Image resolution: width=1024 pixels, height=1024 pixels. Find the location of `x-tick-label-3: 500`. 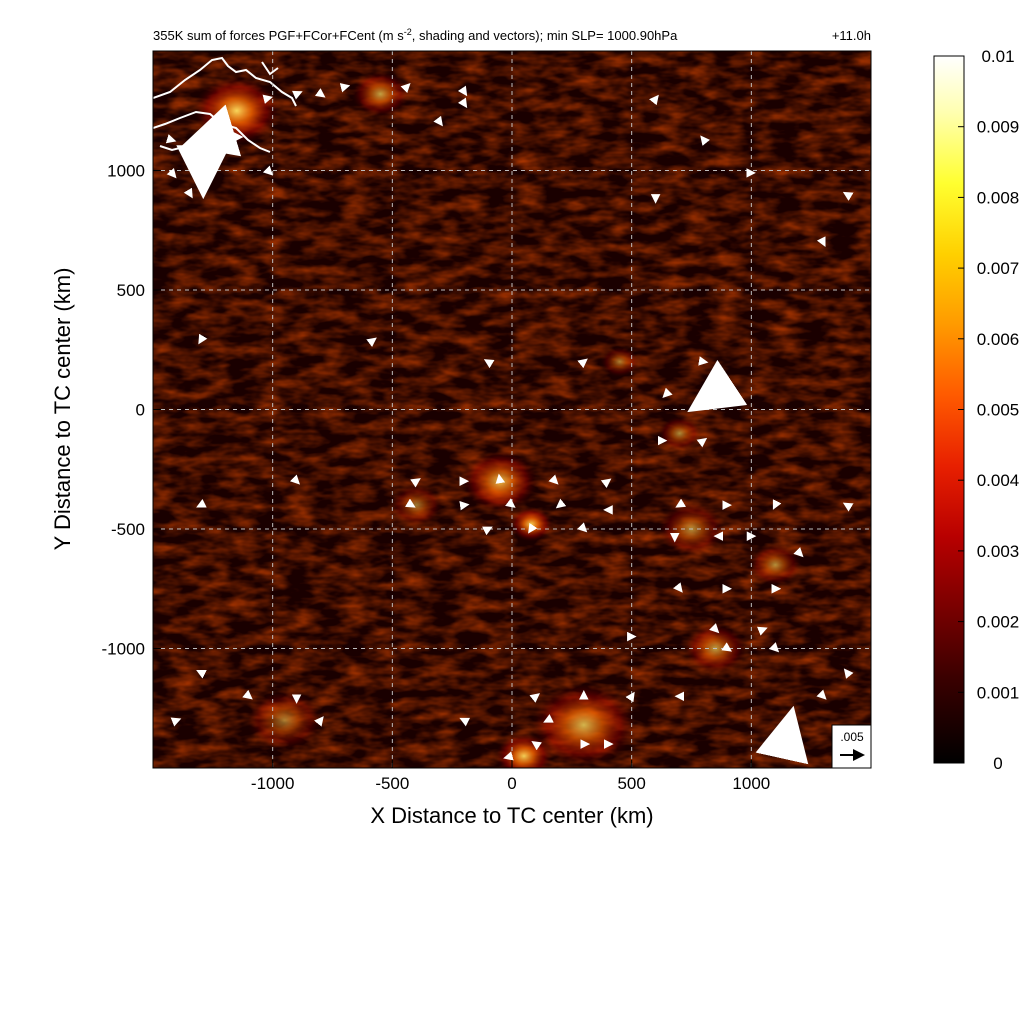

x-tick-label-3: 500 is located at coordinates (631, 783).